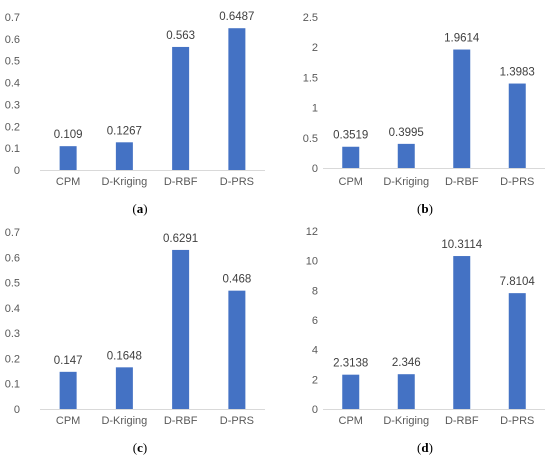 This screenshot has width=550, height=462. Describe the element at coordinates (312, 262) in the screenshot. I see `y-tick-label: 10` at that location.